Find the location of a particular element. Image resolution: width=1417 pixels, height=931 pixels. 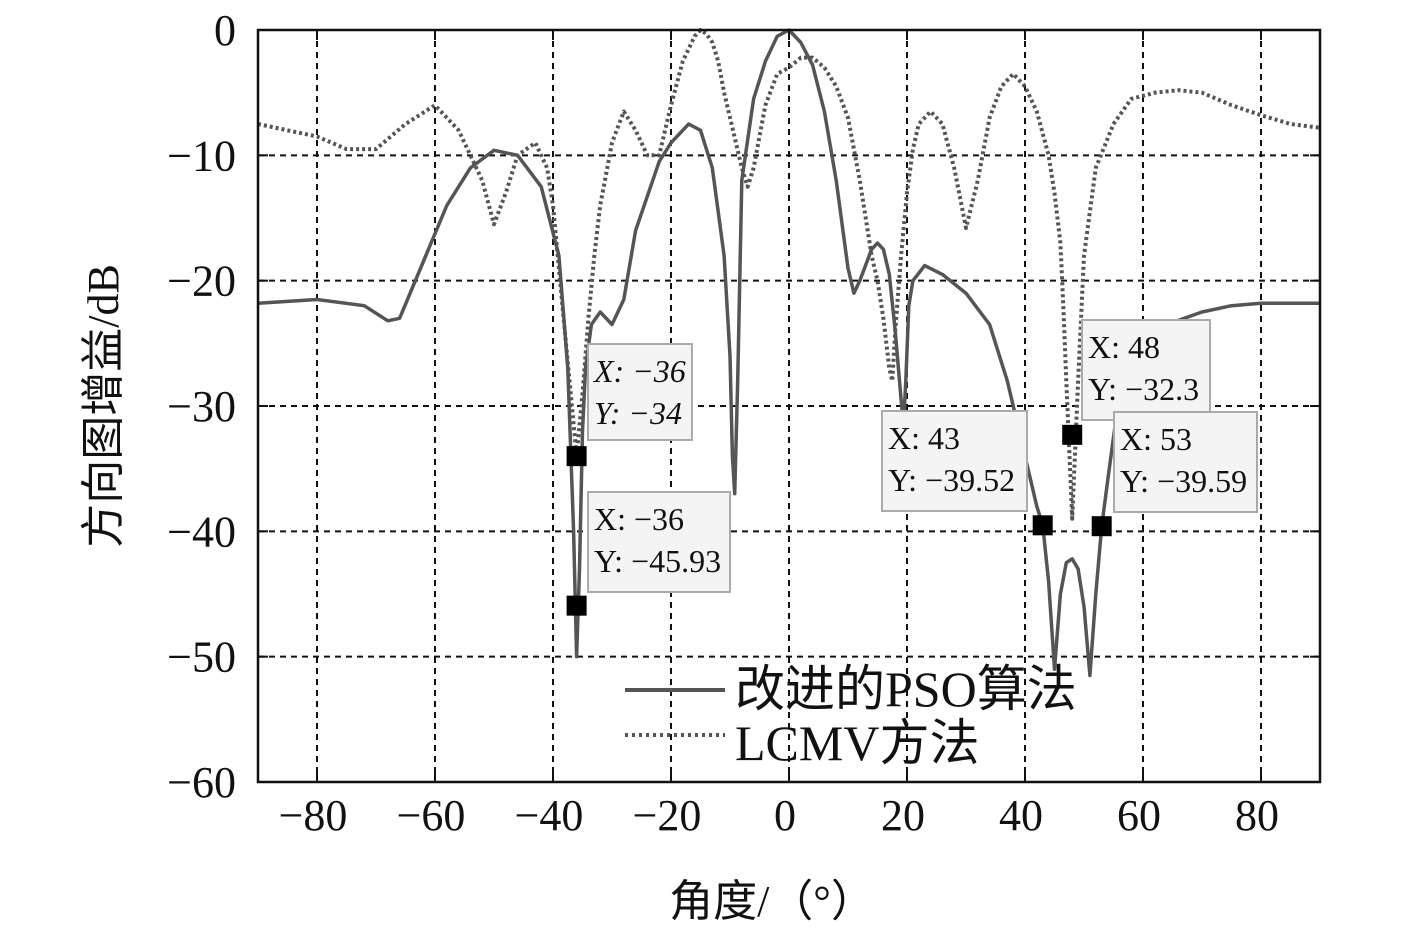

datatip-y-text: Y: −45.93 is located at coordinates (657, 561).